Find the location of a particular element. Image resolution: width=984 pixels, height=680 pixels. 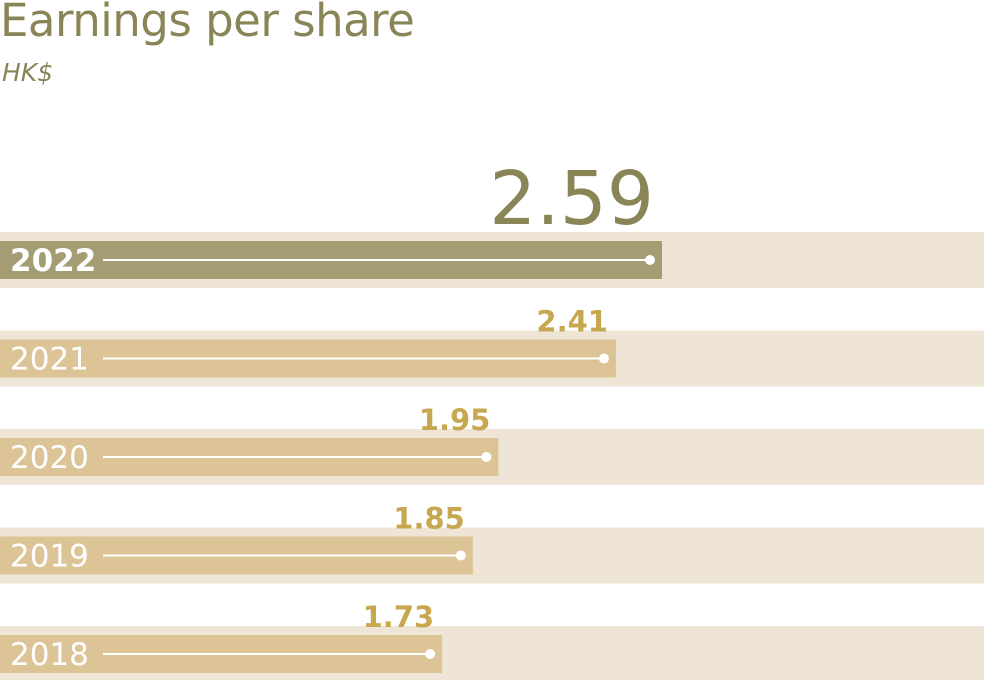

value-label: 1.85 is located at coordinates (429, 519).